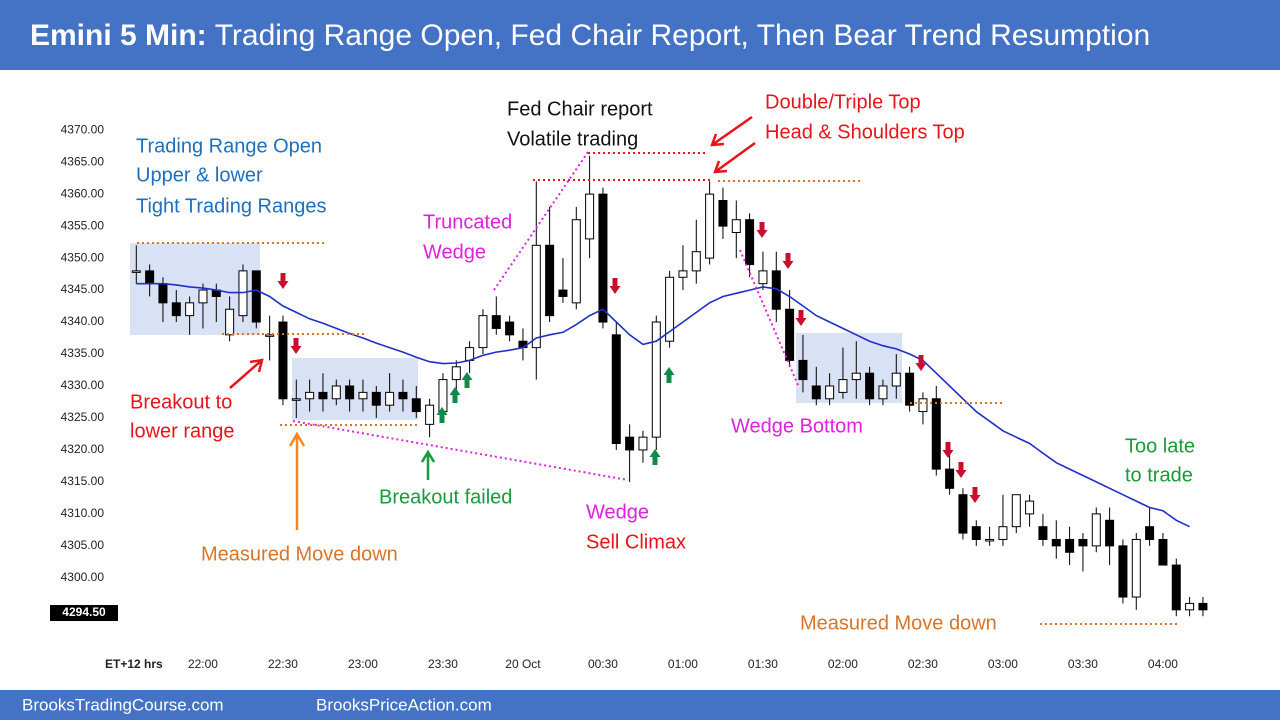 Image resolution: width=1280 pixels, height=725 pixels. What do you see at coordinates (1160, 446) in the screenshot?
I see `annotation: Too late` at bounding box center [1160, 446].